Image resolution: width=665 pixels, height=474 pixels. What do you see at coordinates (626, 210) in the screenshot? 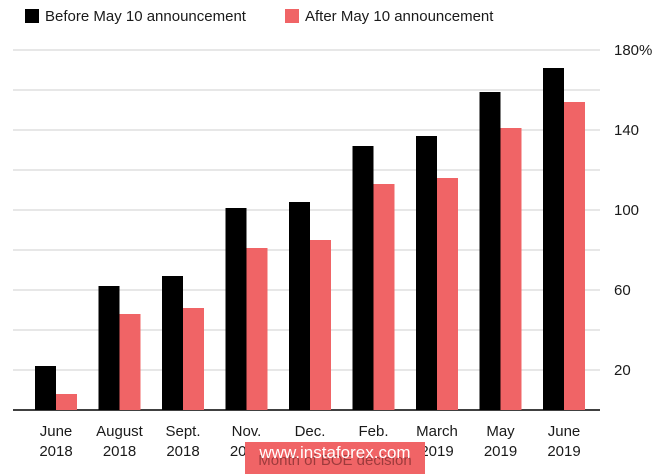
I see `y-tick-label: 100` at bounding box center [626, 210].